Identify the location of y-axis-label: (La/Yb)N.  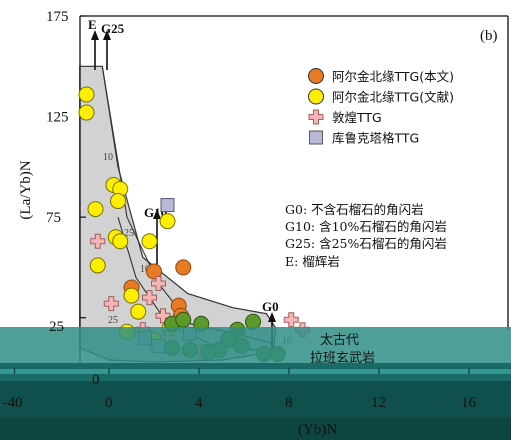
(26, 189).